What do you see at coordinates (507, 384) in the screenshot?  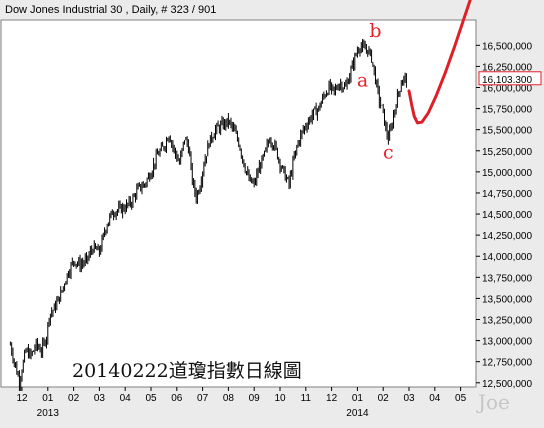 I see `y-tick-label: 12,500,000` at bounding box center [507, 384].